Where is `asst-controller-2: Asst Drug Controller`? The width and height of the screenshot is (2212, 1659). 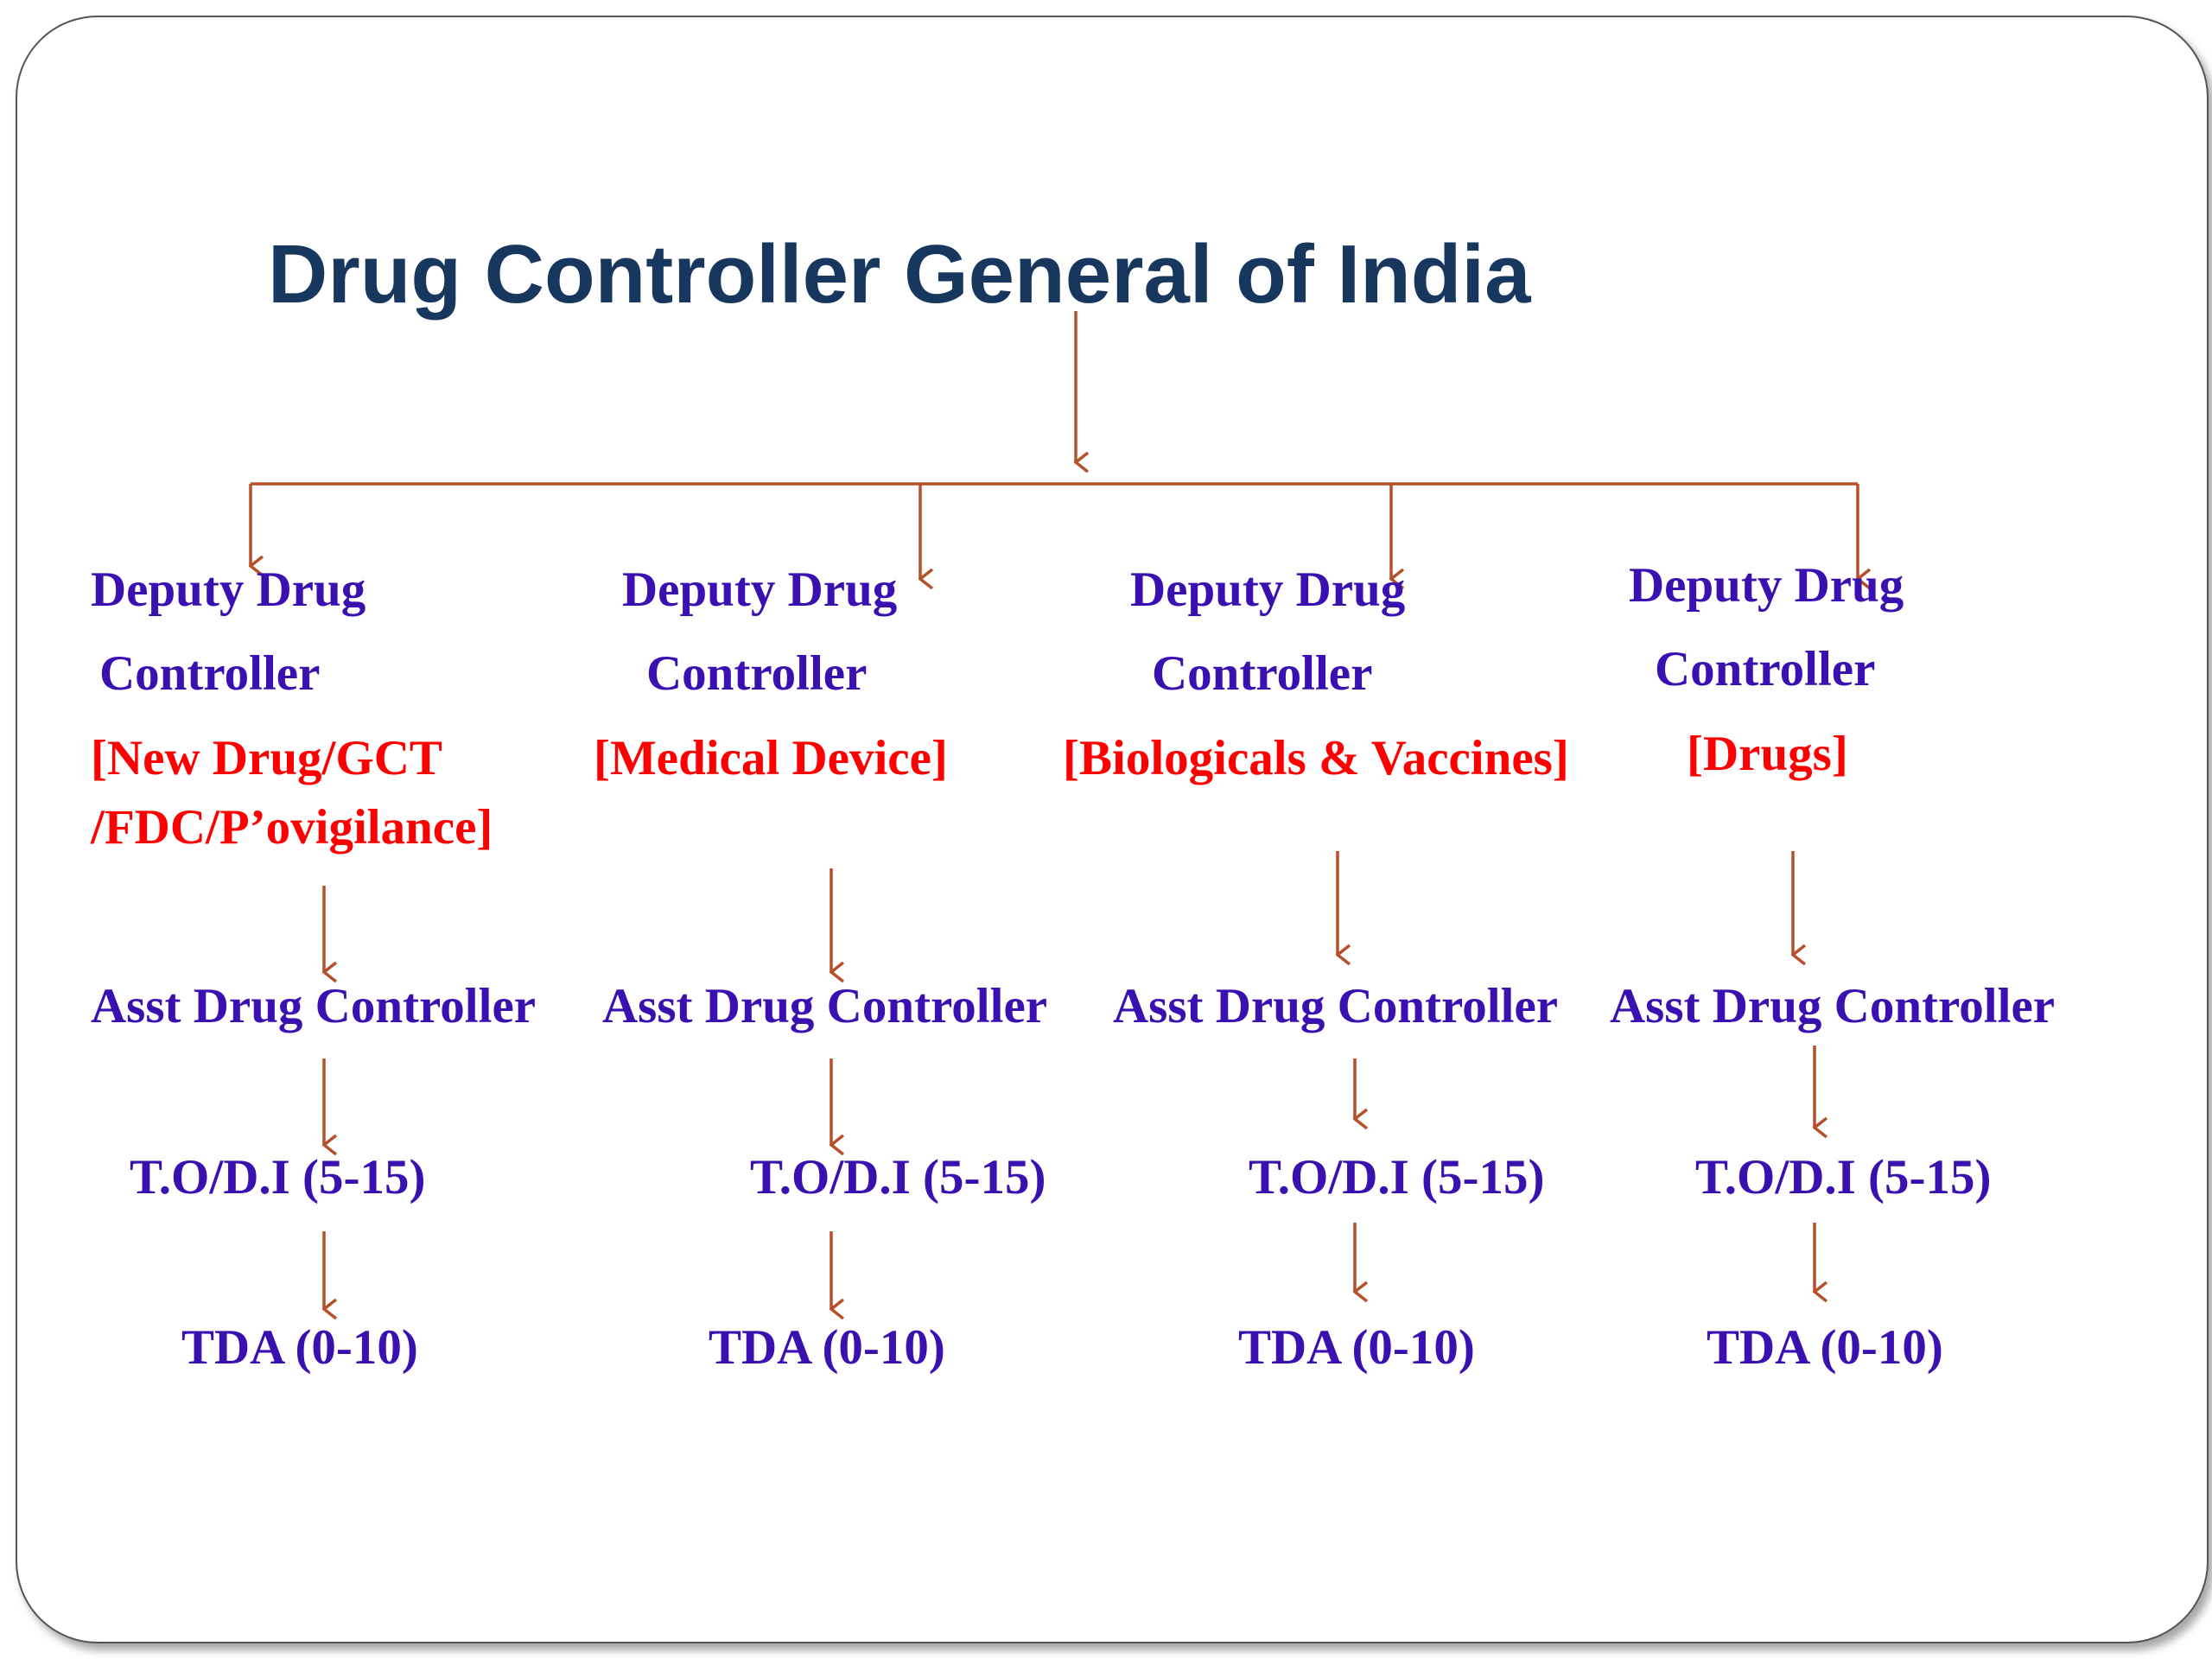 asst-controller-2: Asst Drug Controller is located at coordinates (825, 1006).